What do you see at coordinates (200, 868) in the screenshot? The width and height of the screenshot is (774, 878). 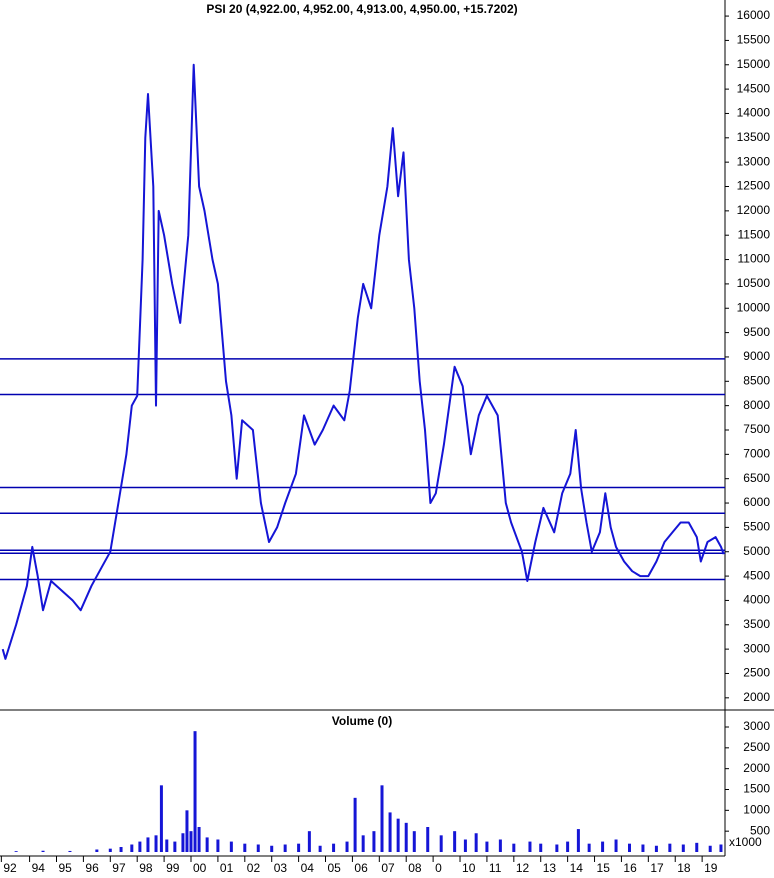 I see `x-tick-label: 00` at bounding box center [200, 868].